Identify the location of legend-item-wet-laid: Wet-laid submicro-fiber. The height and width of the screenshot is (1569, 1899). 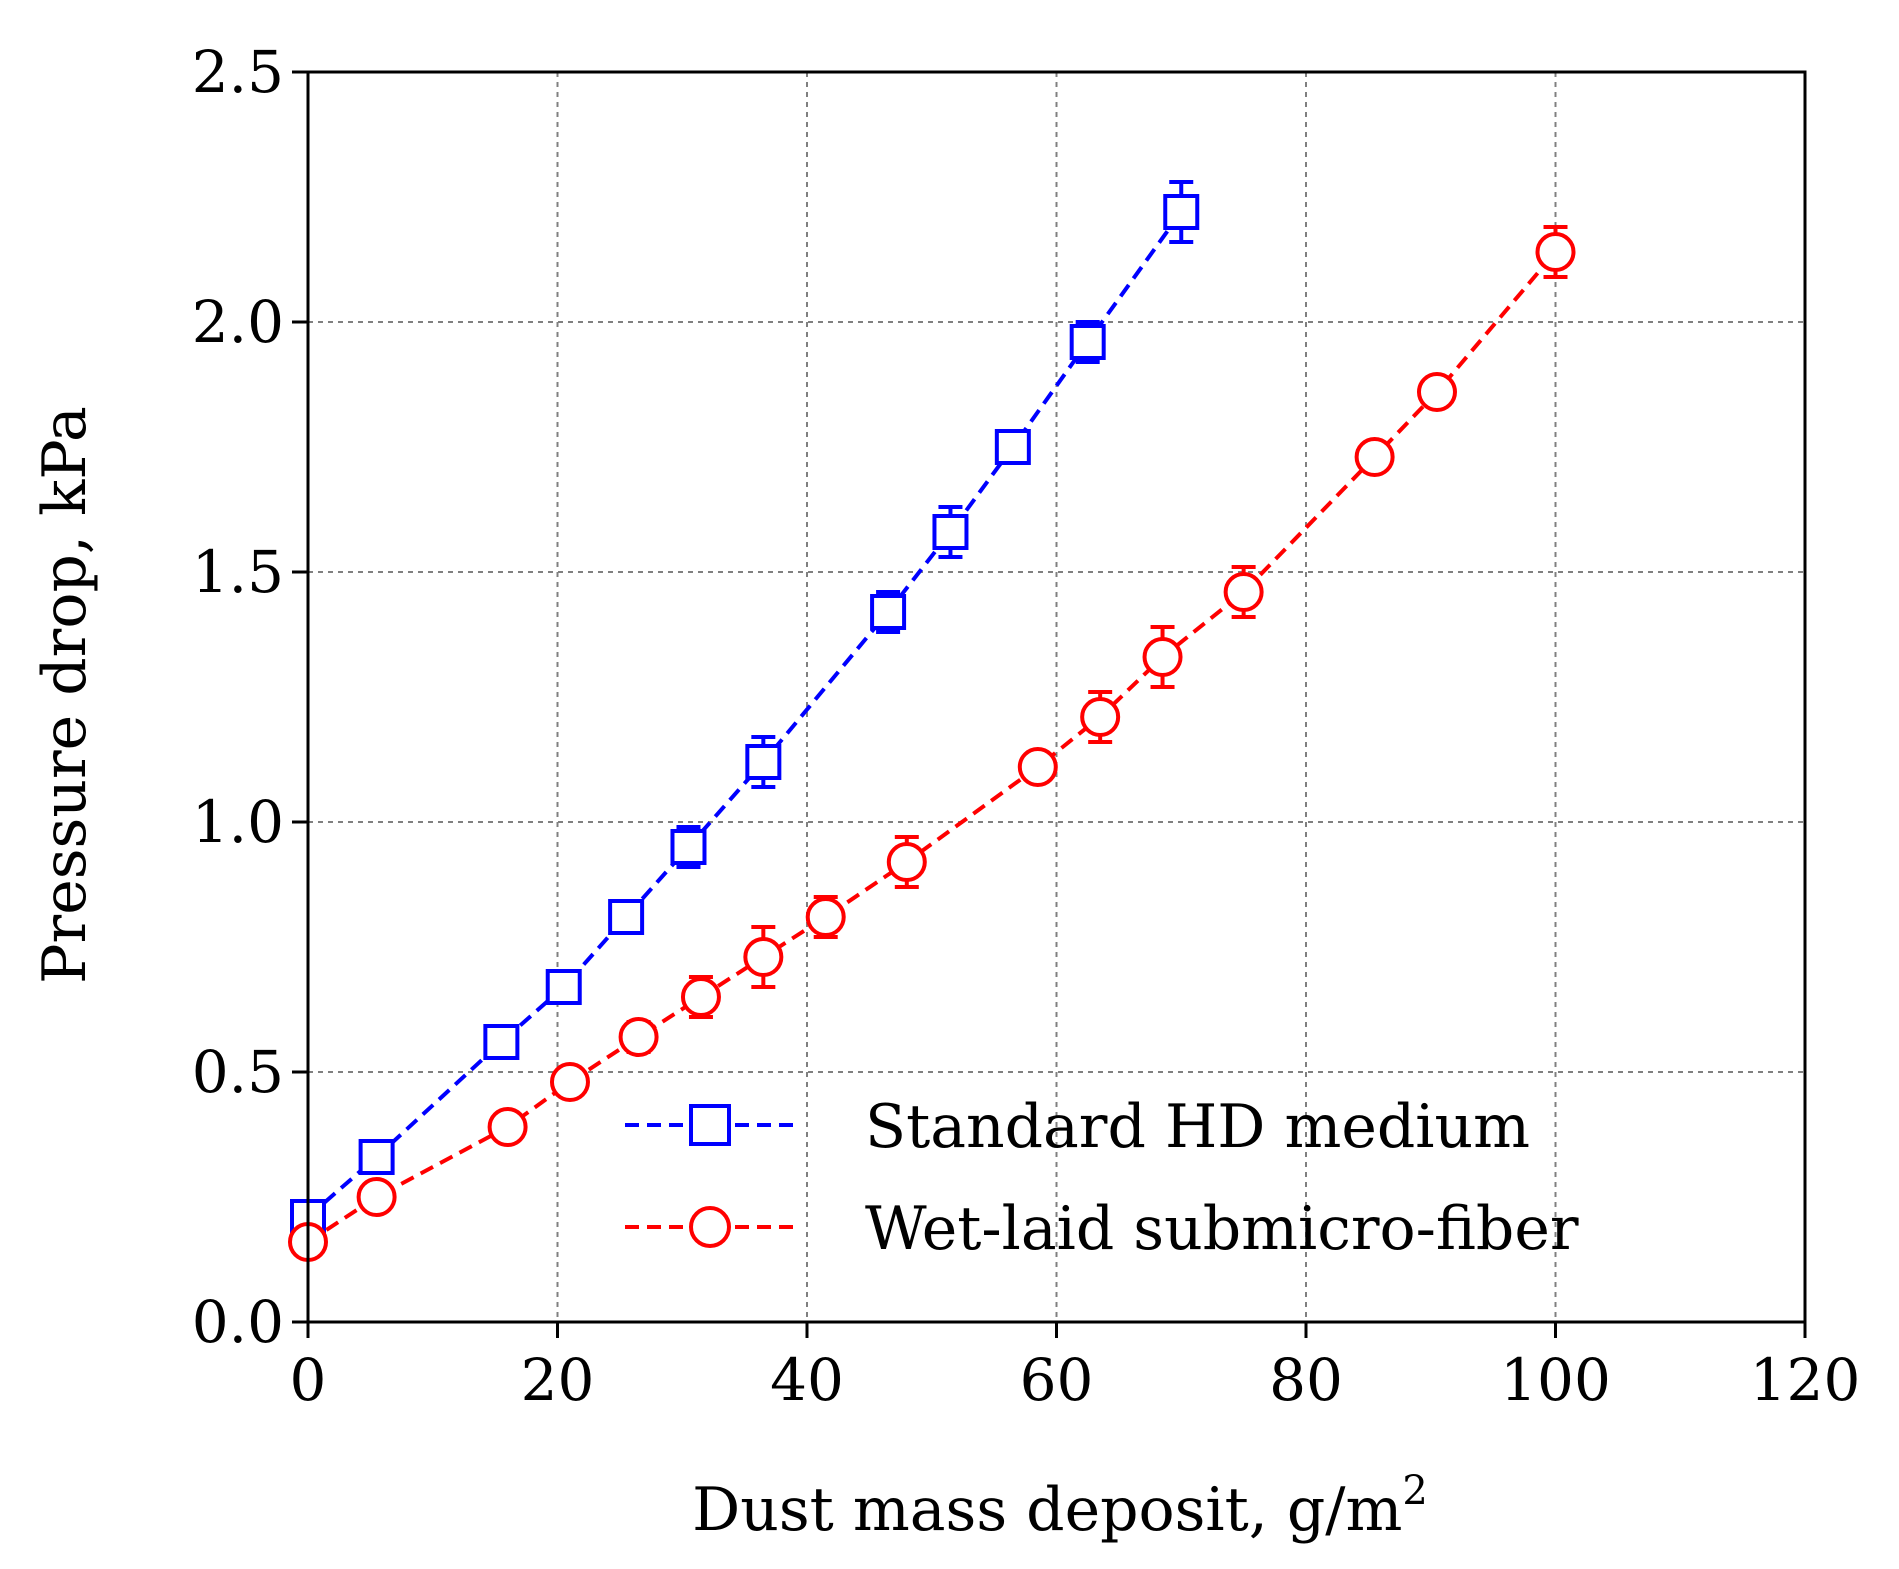
(1102, 1229).